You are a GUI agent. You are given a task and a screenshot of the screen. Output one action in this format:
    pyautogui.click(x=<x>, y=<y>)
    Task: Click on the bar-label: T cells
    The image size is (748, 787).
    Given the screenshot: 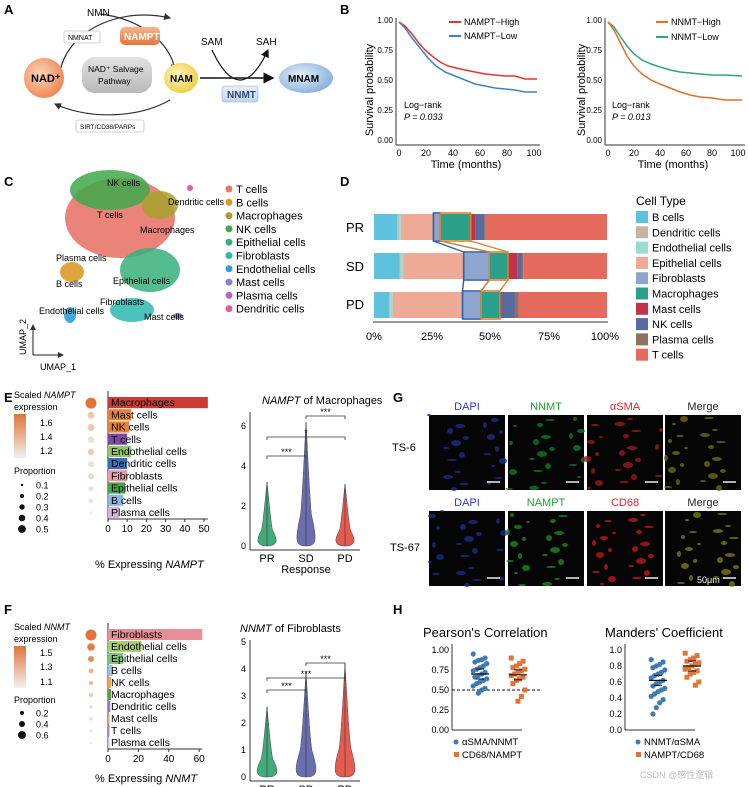 What is the action you would take?
    pyautogui.click(x=126, y=731)
    